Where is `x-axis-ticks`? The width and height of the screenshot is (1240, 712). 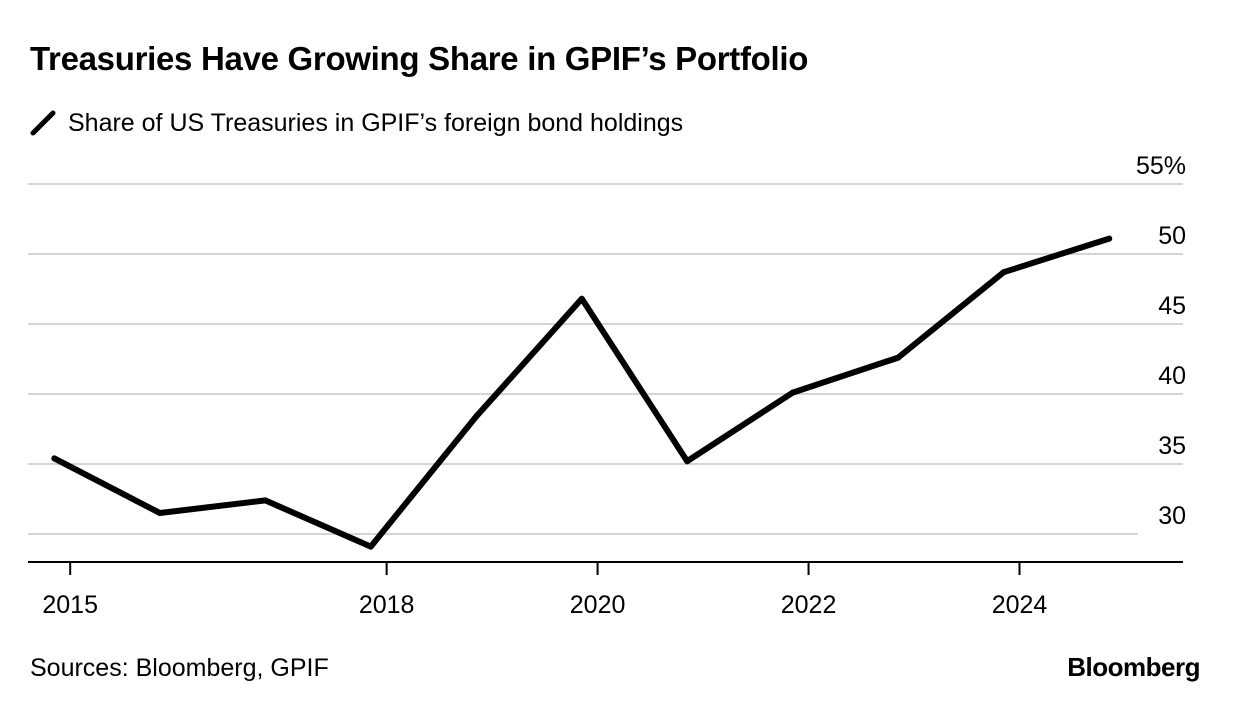 x-axis-ticks is located at coordinates (545, 568).